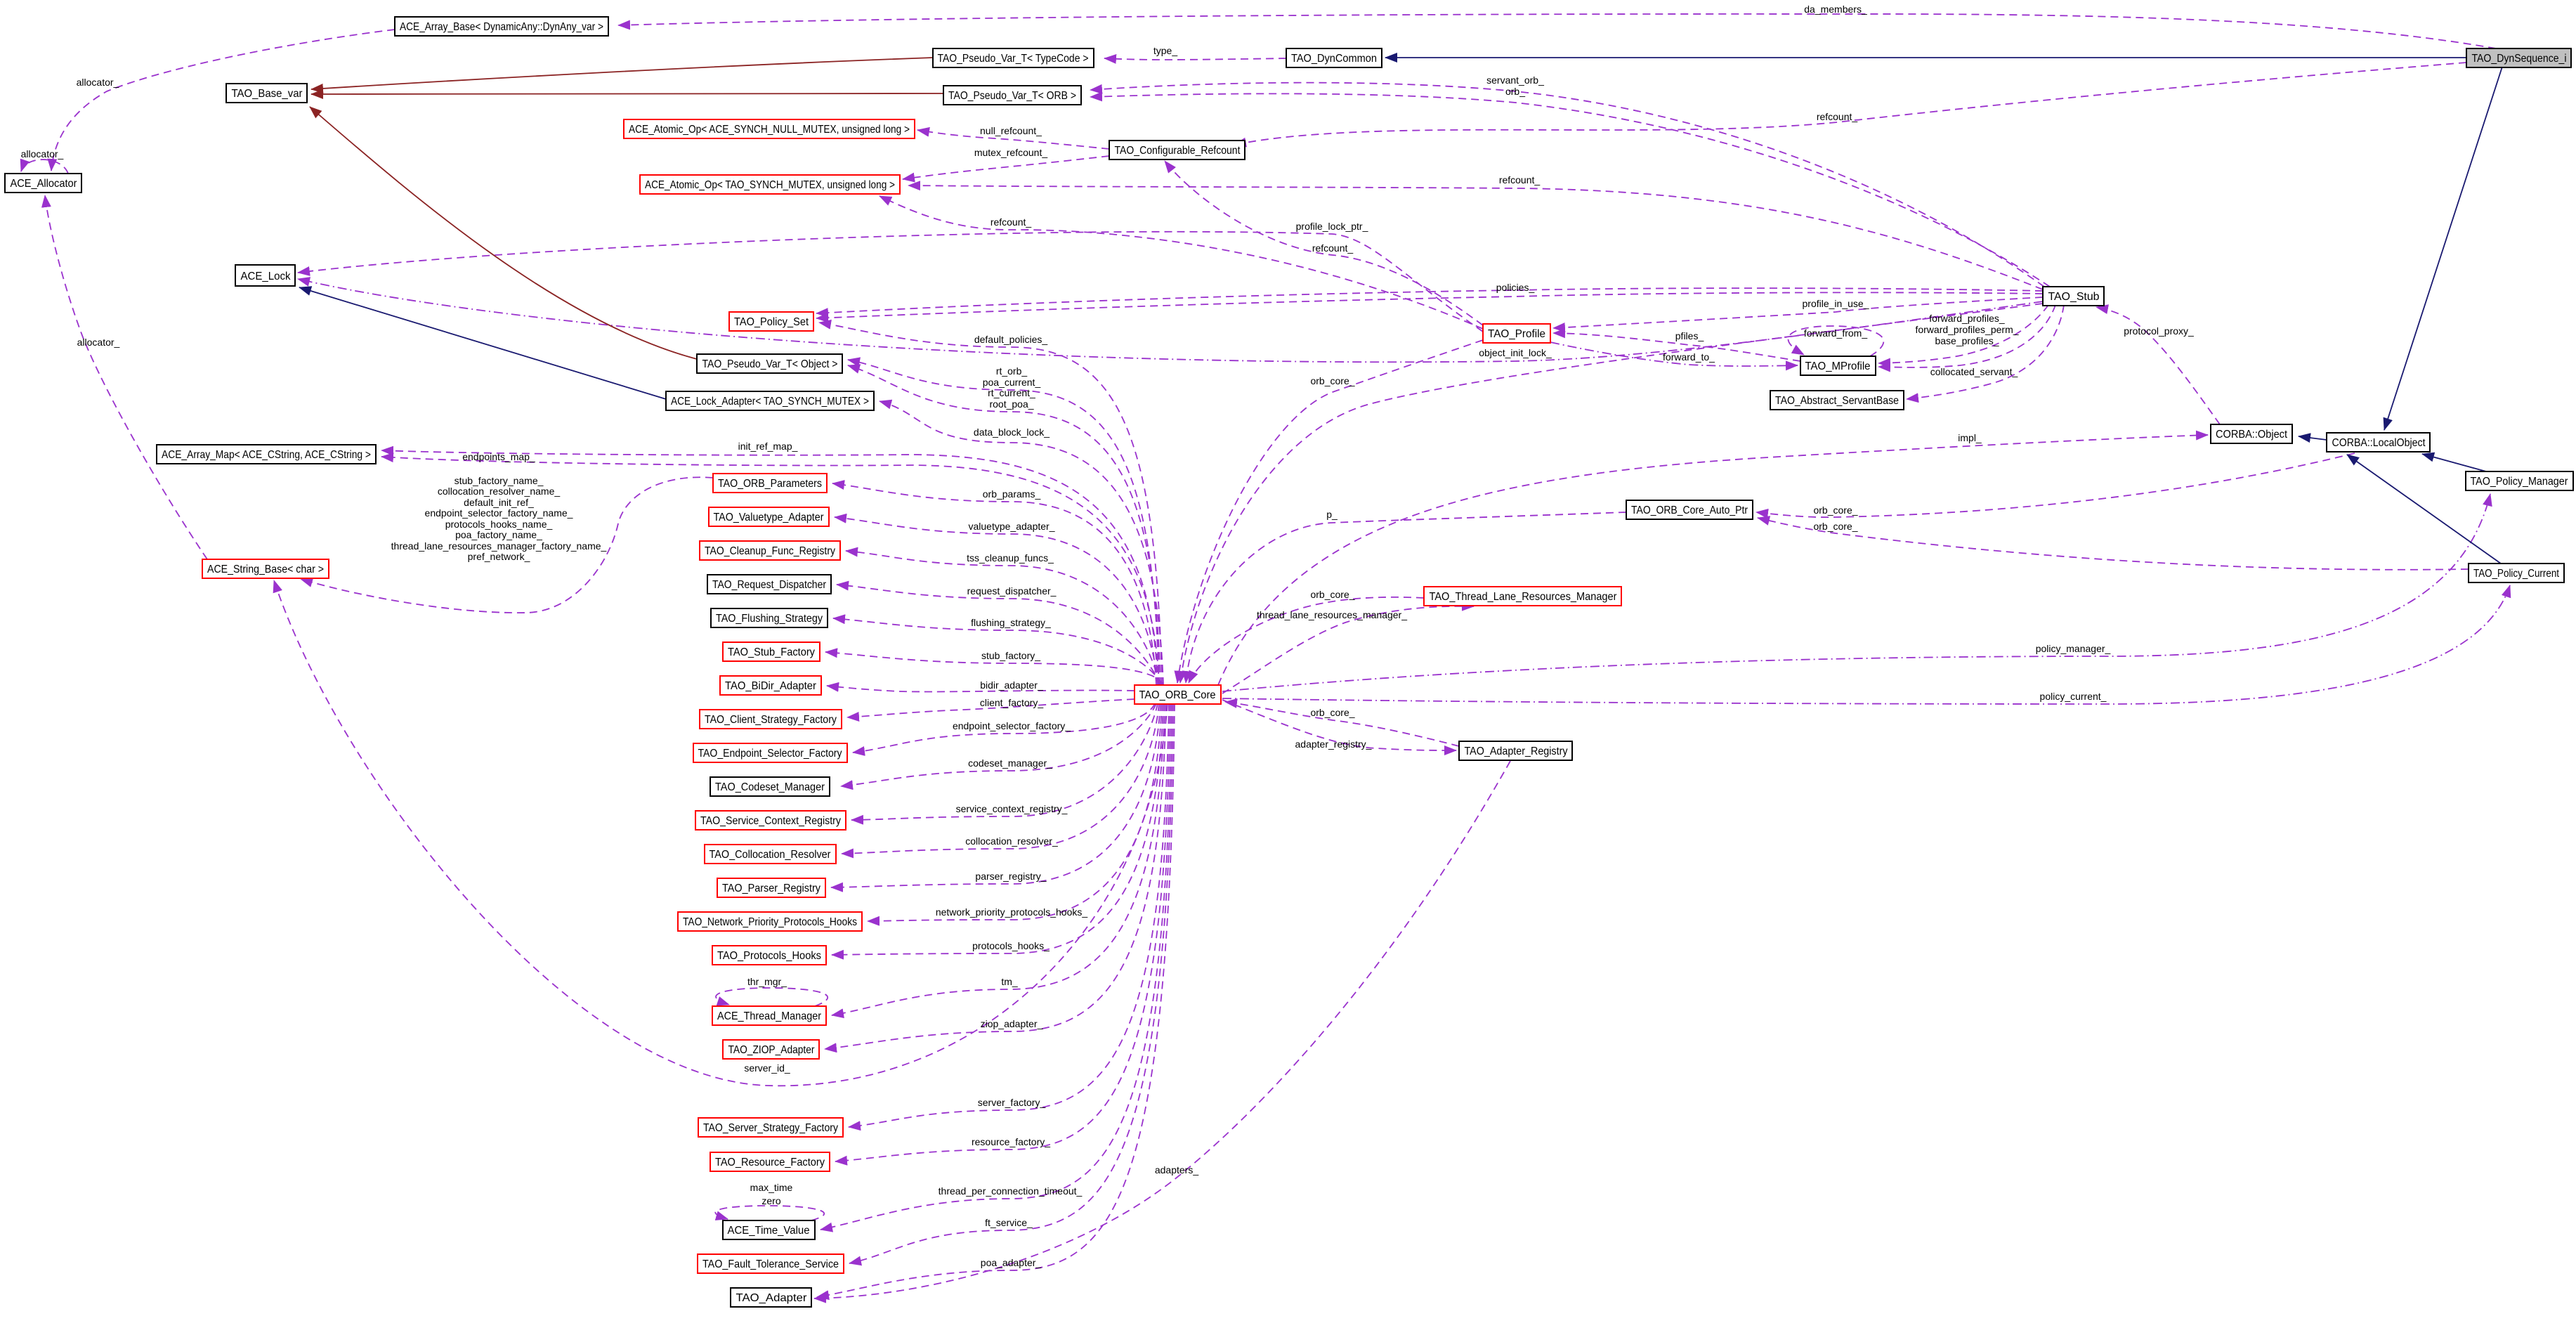 The height and width of the screenshot is (1335, 2576). What do you see at coordinates (1011, 1262) in the screenshot?
I see `svg-text: poa_adapter_` at bounding box center [1011, 1262].